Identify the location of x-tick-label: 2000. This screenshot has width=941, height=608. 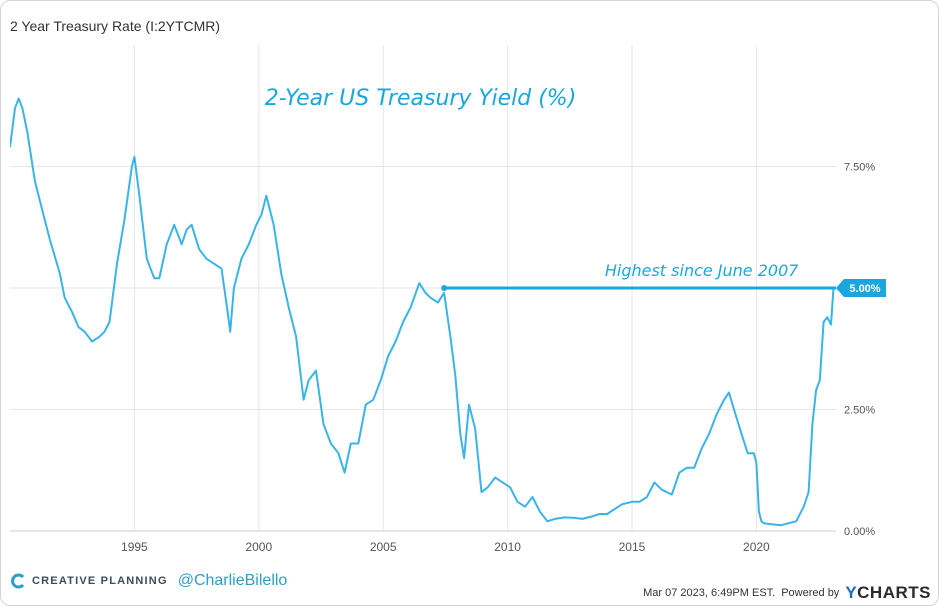
(258, 547).